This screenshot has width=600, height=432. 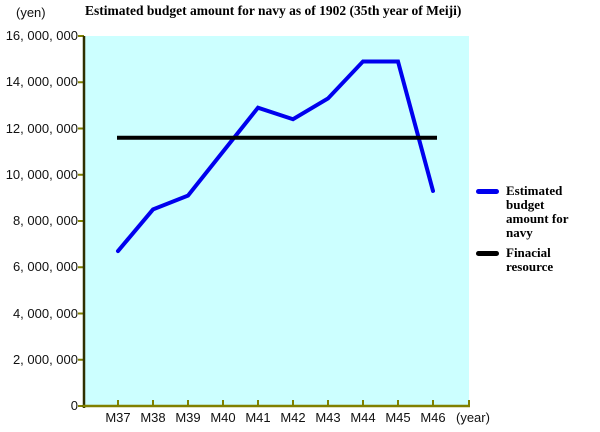 What do you see at coordinates (41, 82) in the screenshot?
I see `y-tick-label: 14, 000, 000` at bounding box center [41, 82].